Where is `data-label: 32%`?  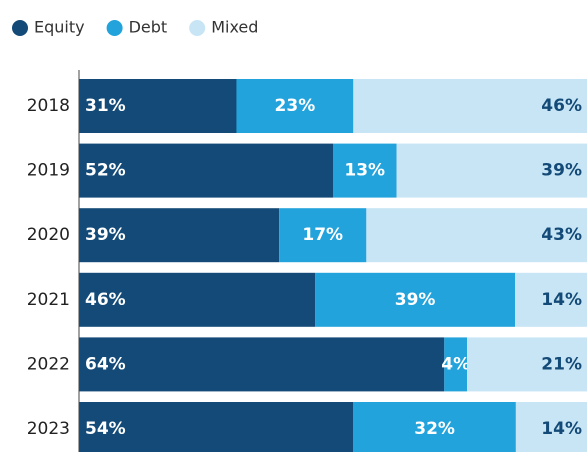 data-label: 32% is located at coordinates (434, 429).